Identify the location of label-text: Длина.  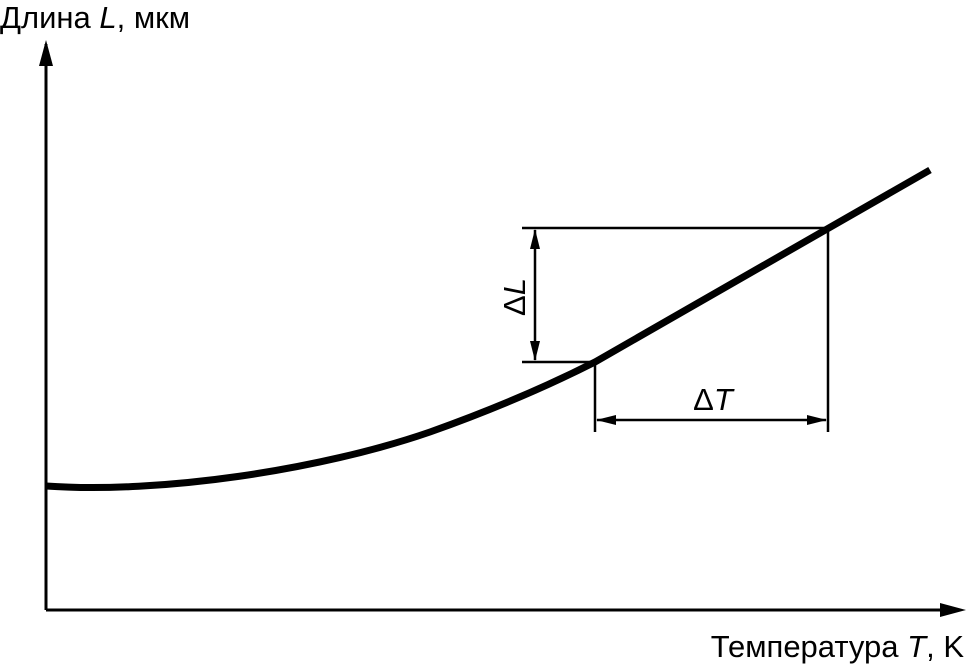
(49, 17).